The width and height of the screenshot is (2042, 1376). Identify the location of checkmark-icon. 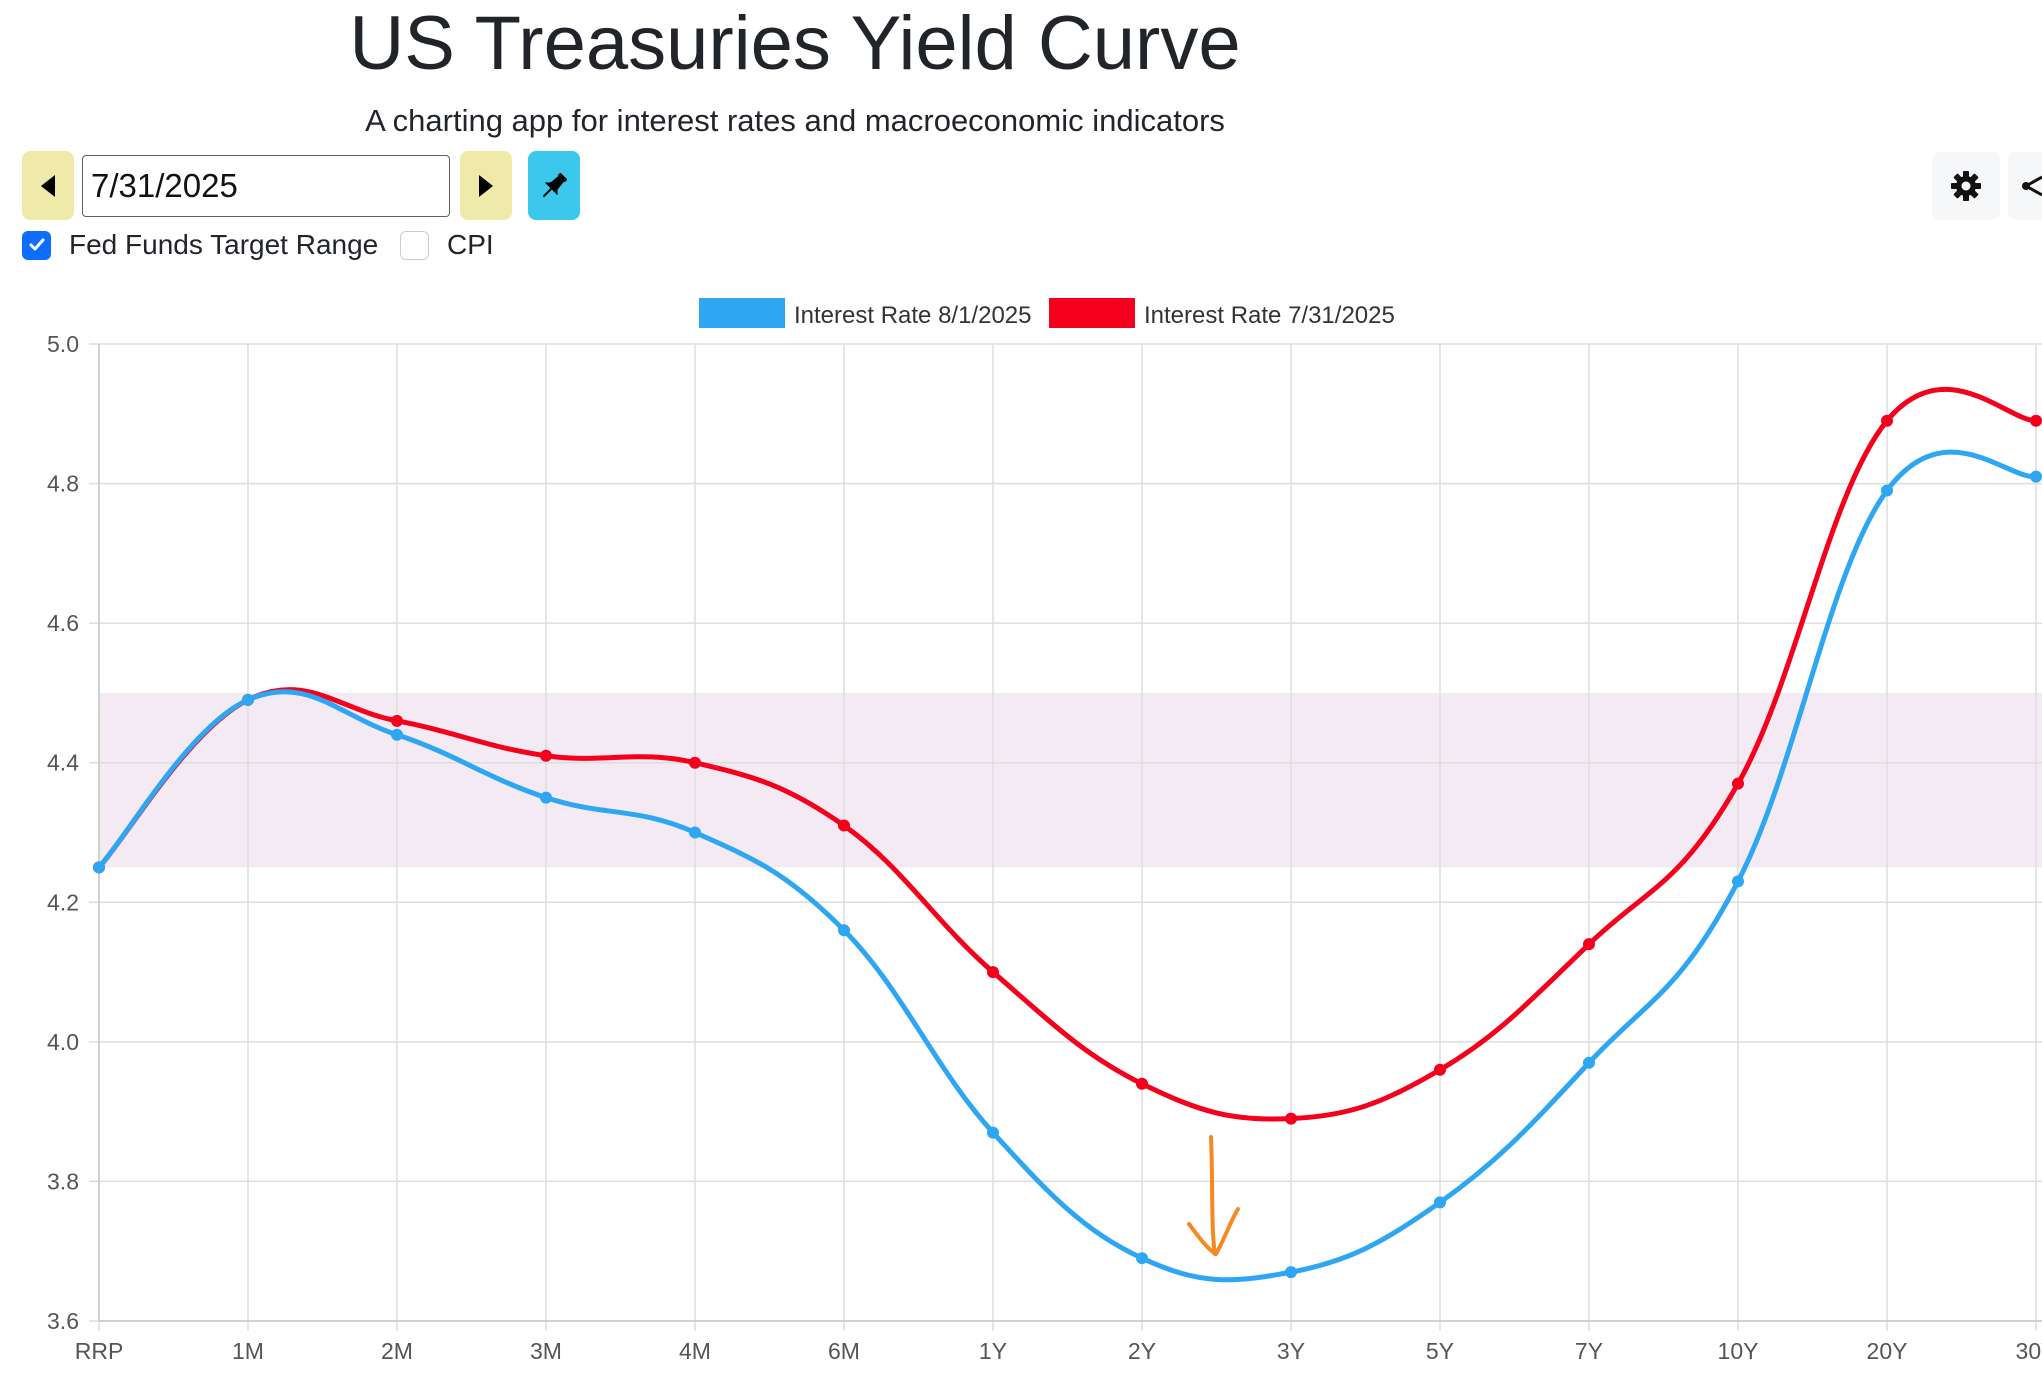
(36, 244).